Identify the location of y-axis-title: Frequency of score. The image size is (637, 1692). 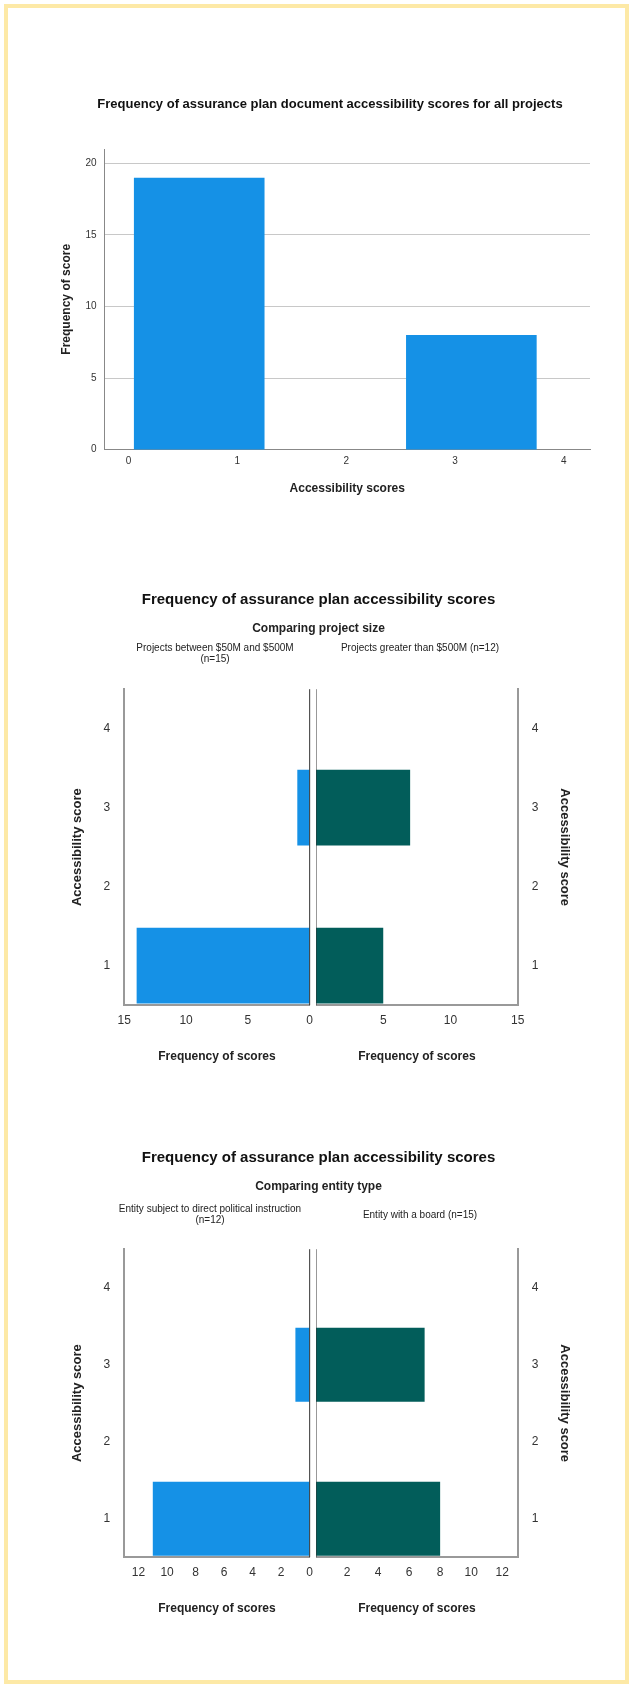
(65, 299).